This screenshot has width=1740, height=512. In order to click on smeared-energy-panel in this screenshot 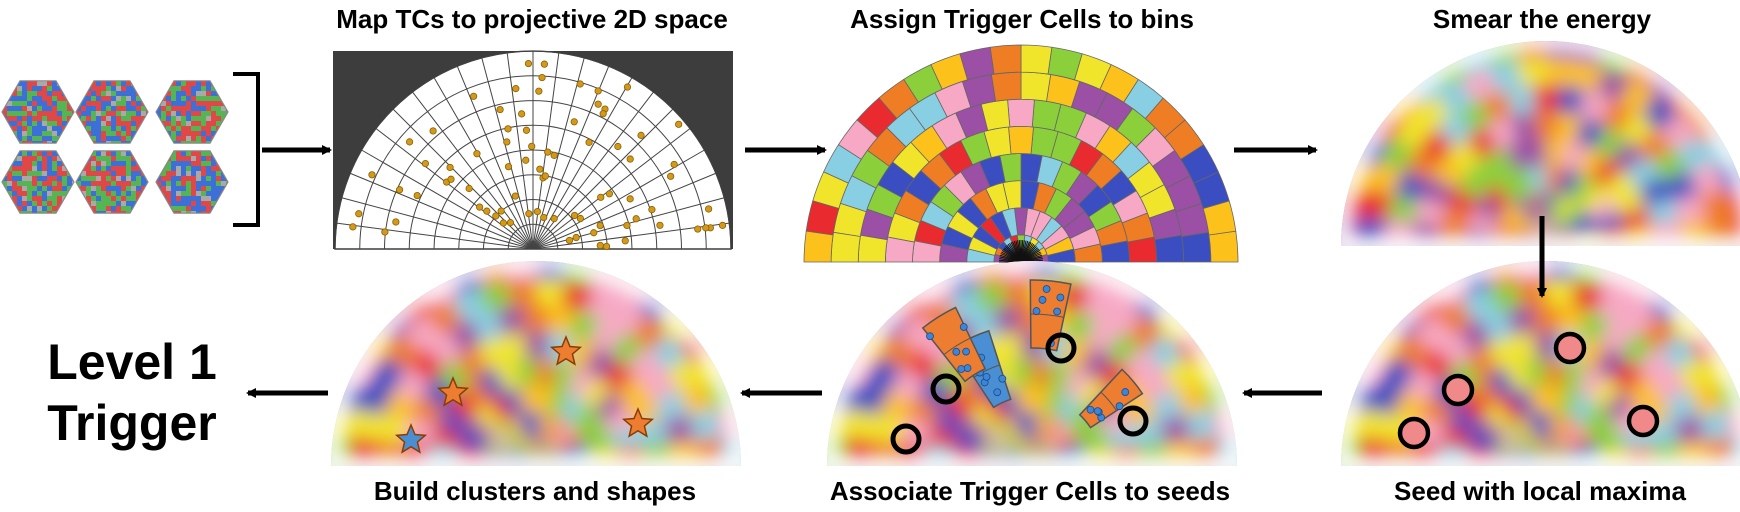, I will do `click(1540, 143)`.